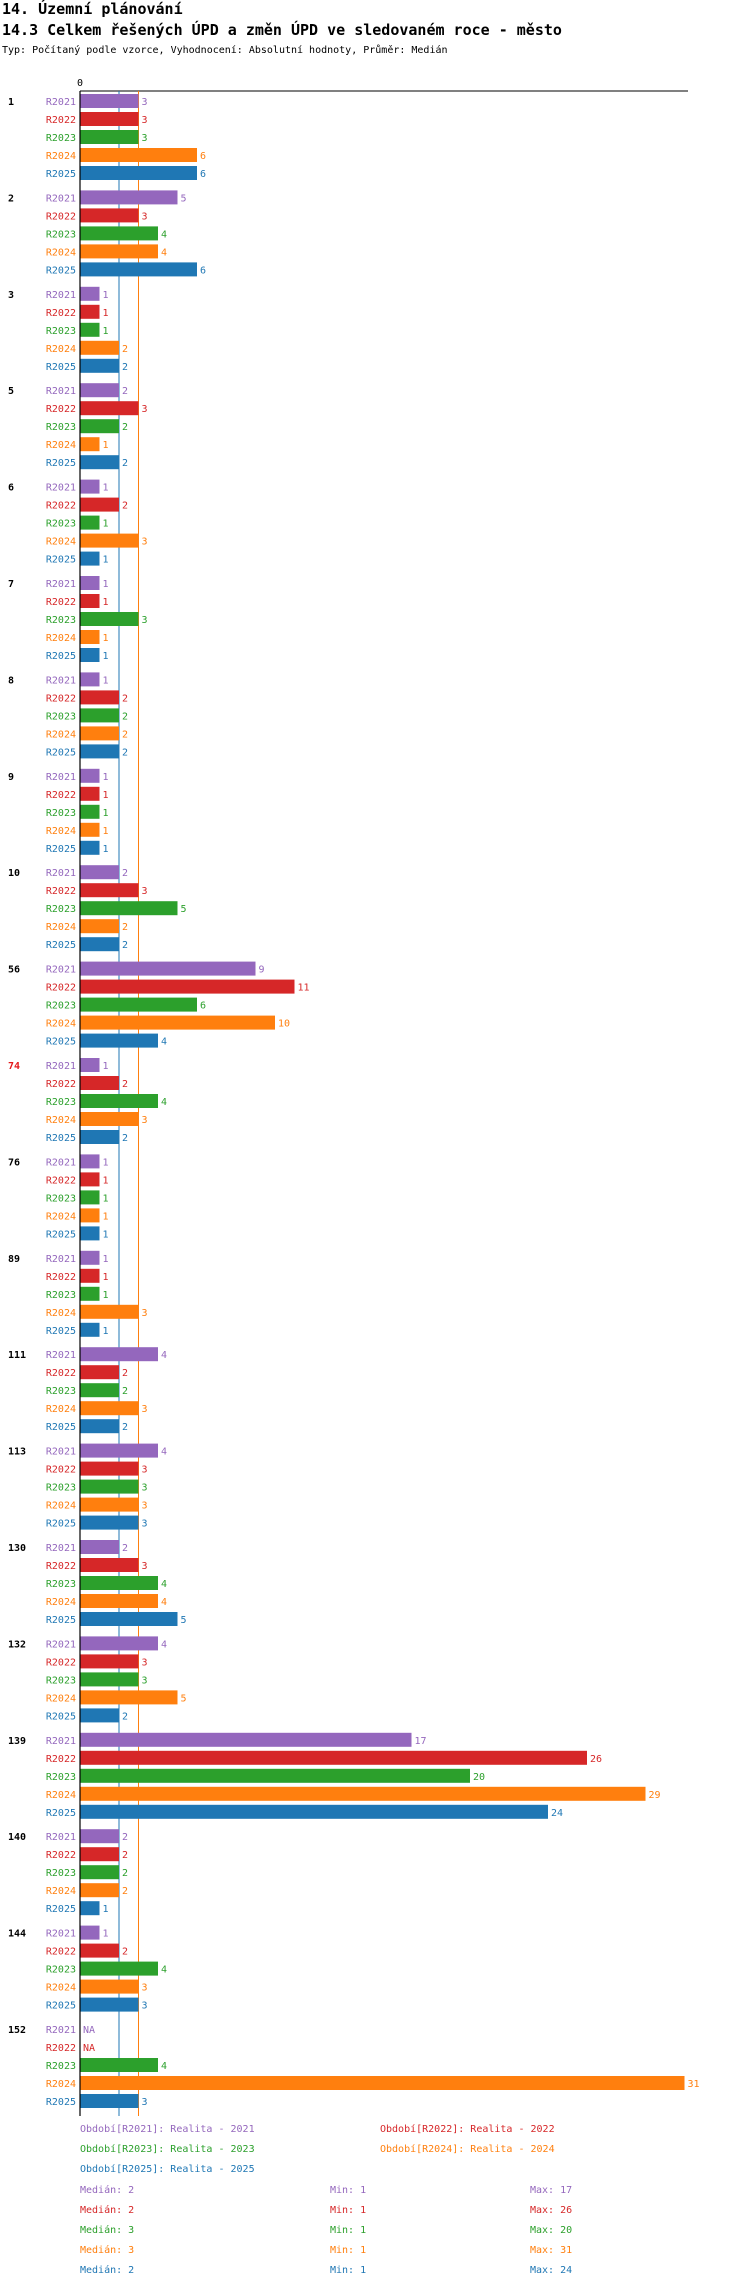 Image resolution: width=750 pixels, height=2288 pixels. What do you see at coordinates (109, 101) in the screenshot?
I see `bar-1-r2021` at bounding box center [109, 101].